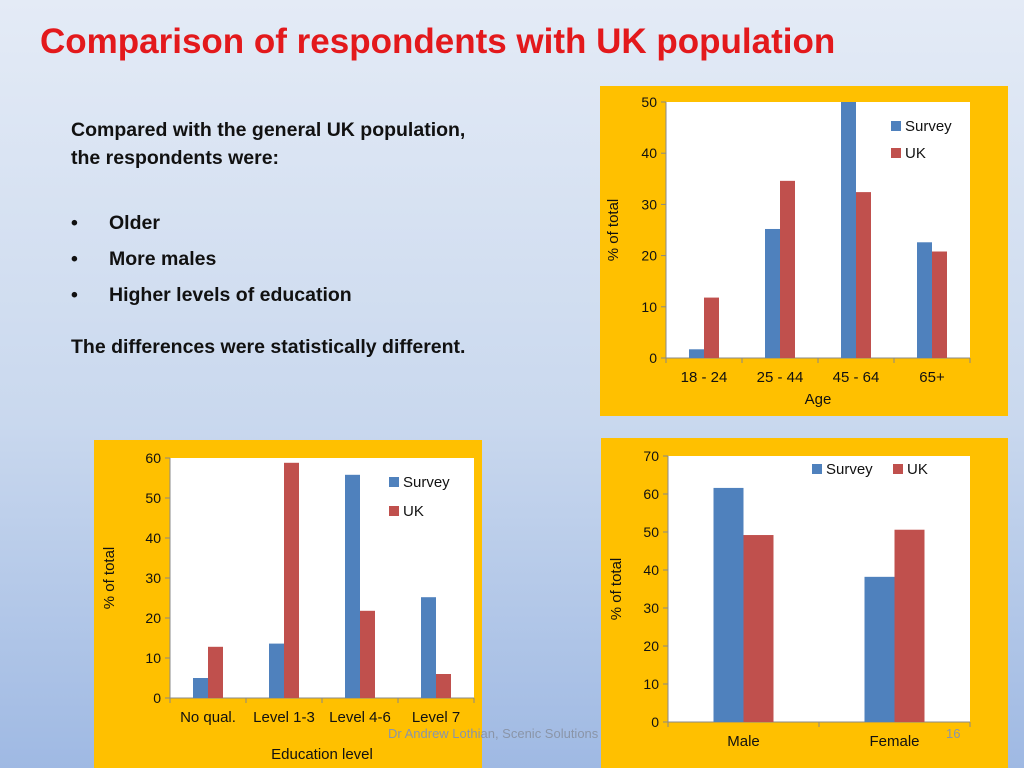 Image resolution: width=1024 pixels, height=768 pixels. Describe the element at coordinates (953, 733) in the screenshot. I see `page-number: 16` at that location.